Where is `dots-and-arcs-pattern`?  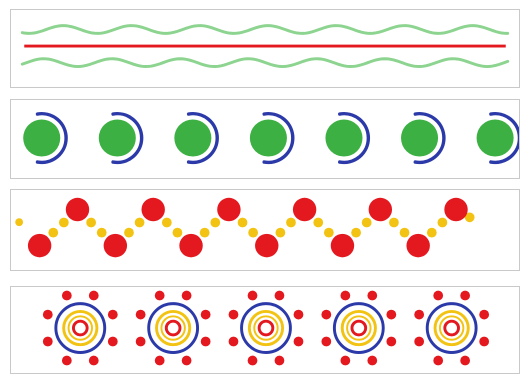 dots-and-arcs-pattern is located at coordinates (271, 138).